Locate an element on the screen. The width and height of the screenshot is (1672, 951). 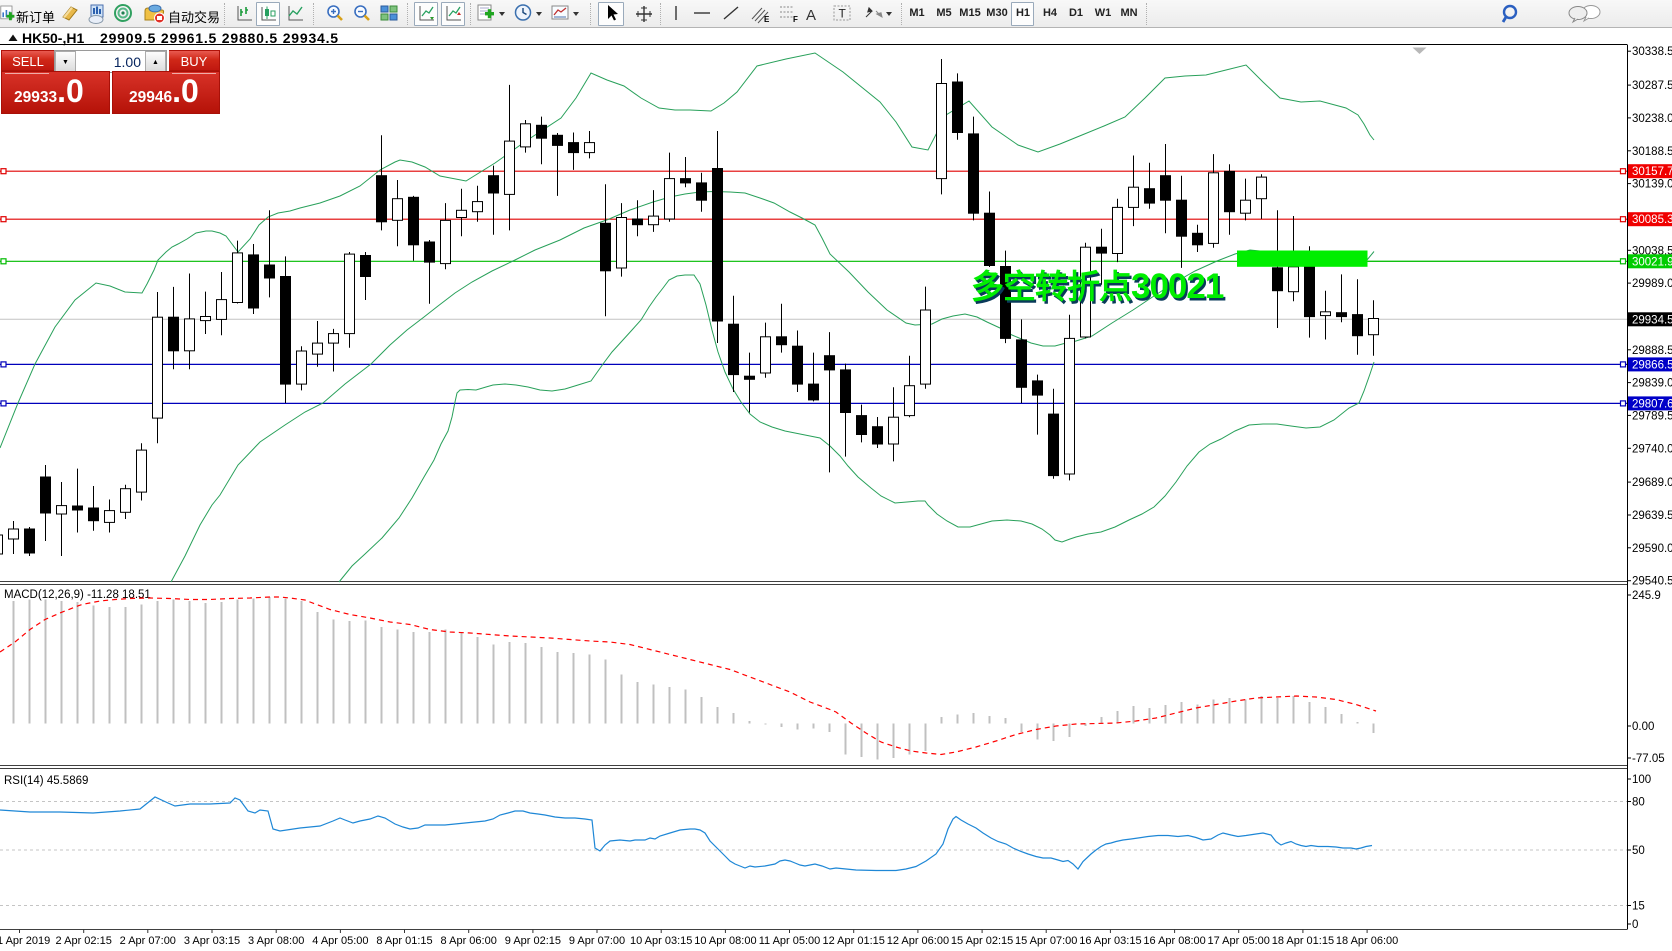
svg-text: 15 Apr 07:00 is located at coordinates (1046, 941).